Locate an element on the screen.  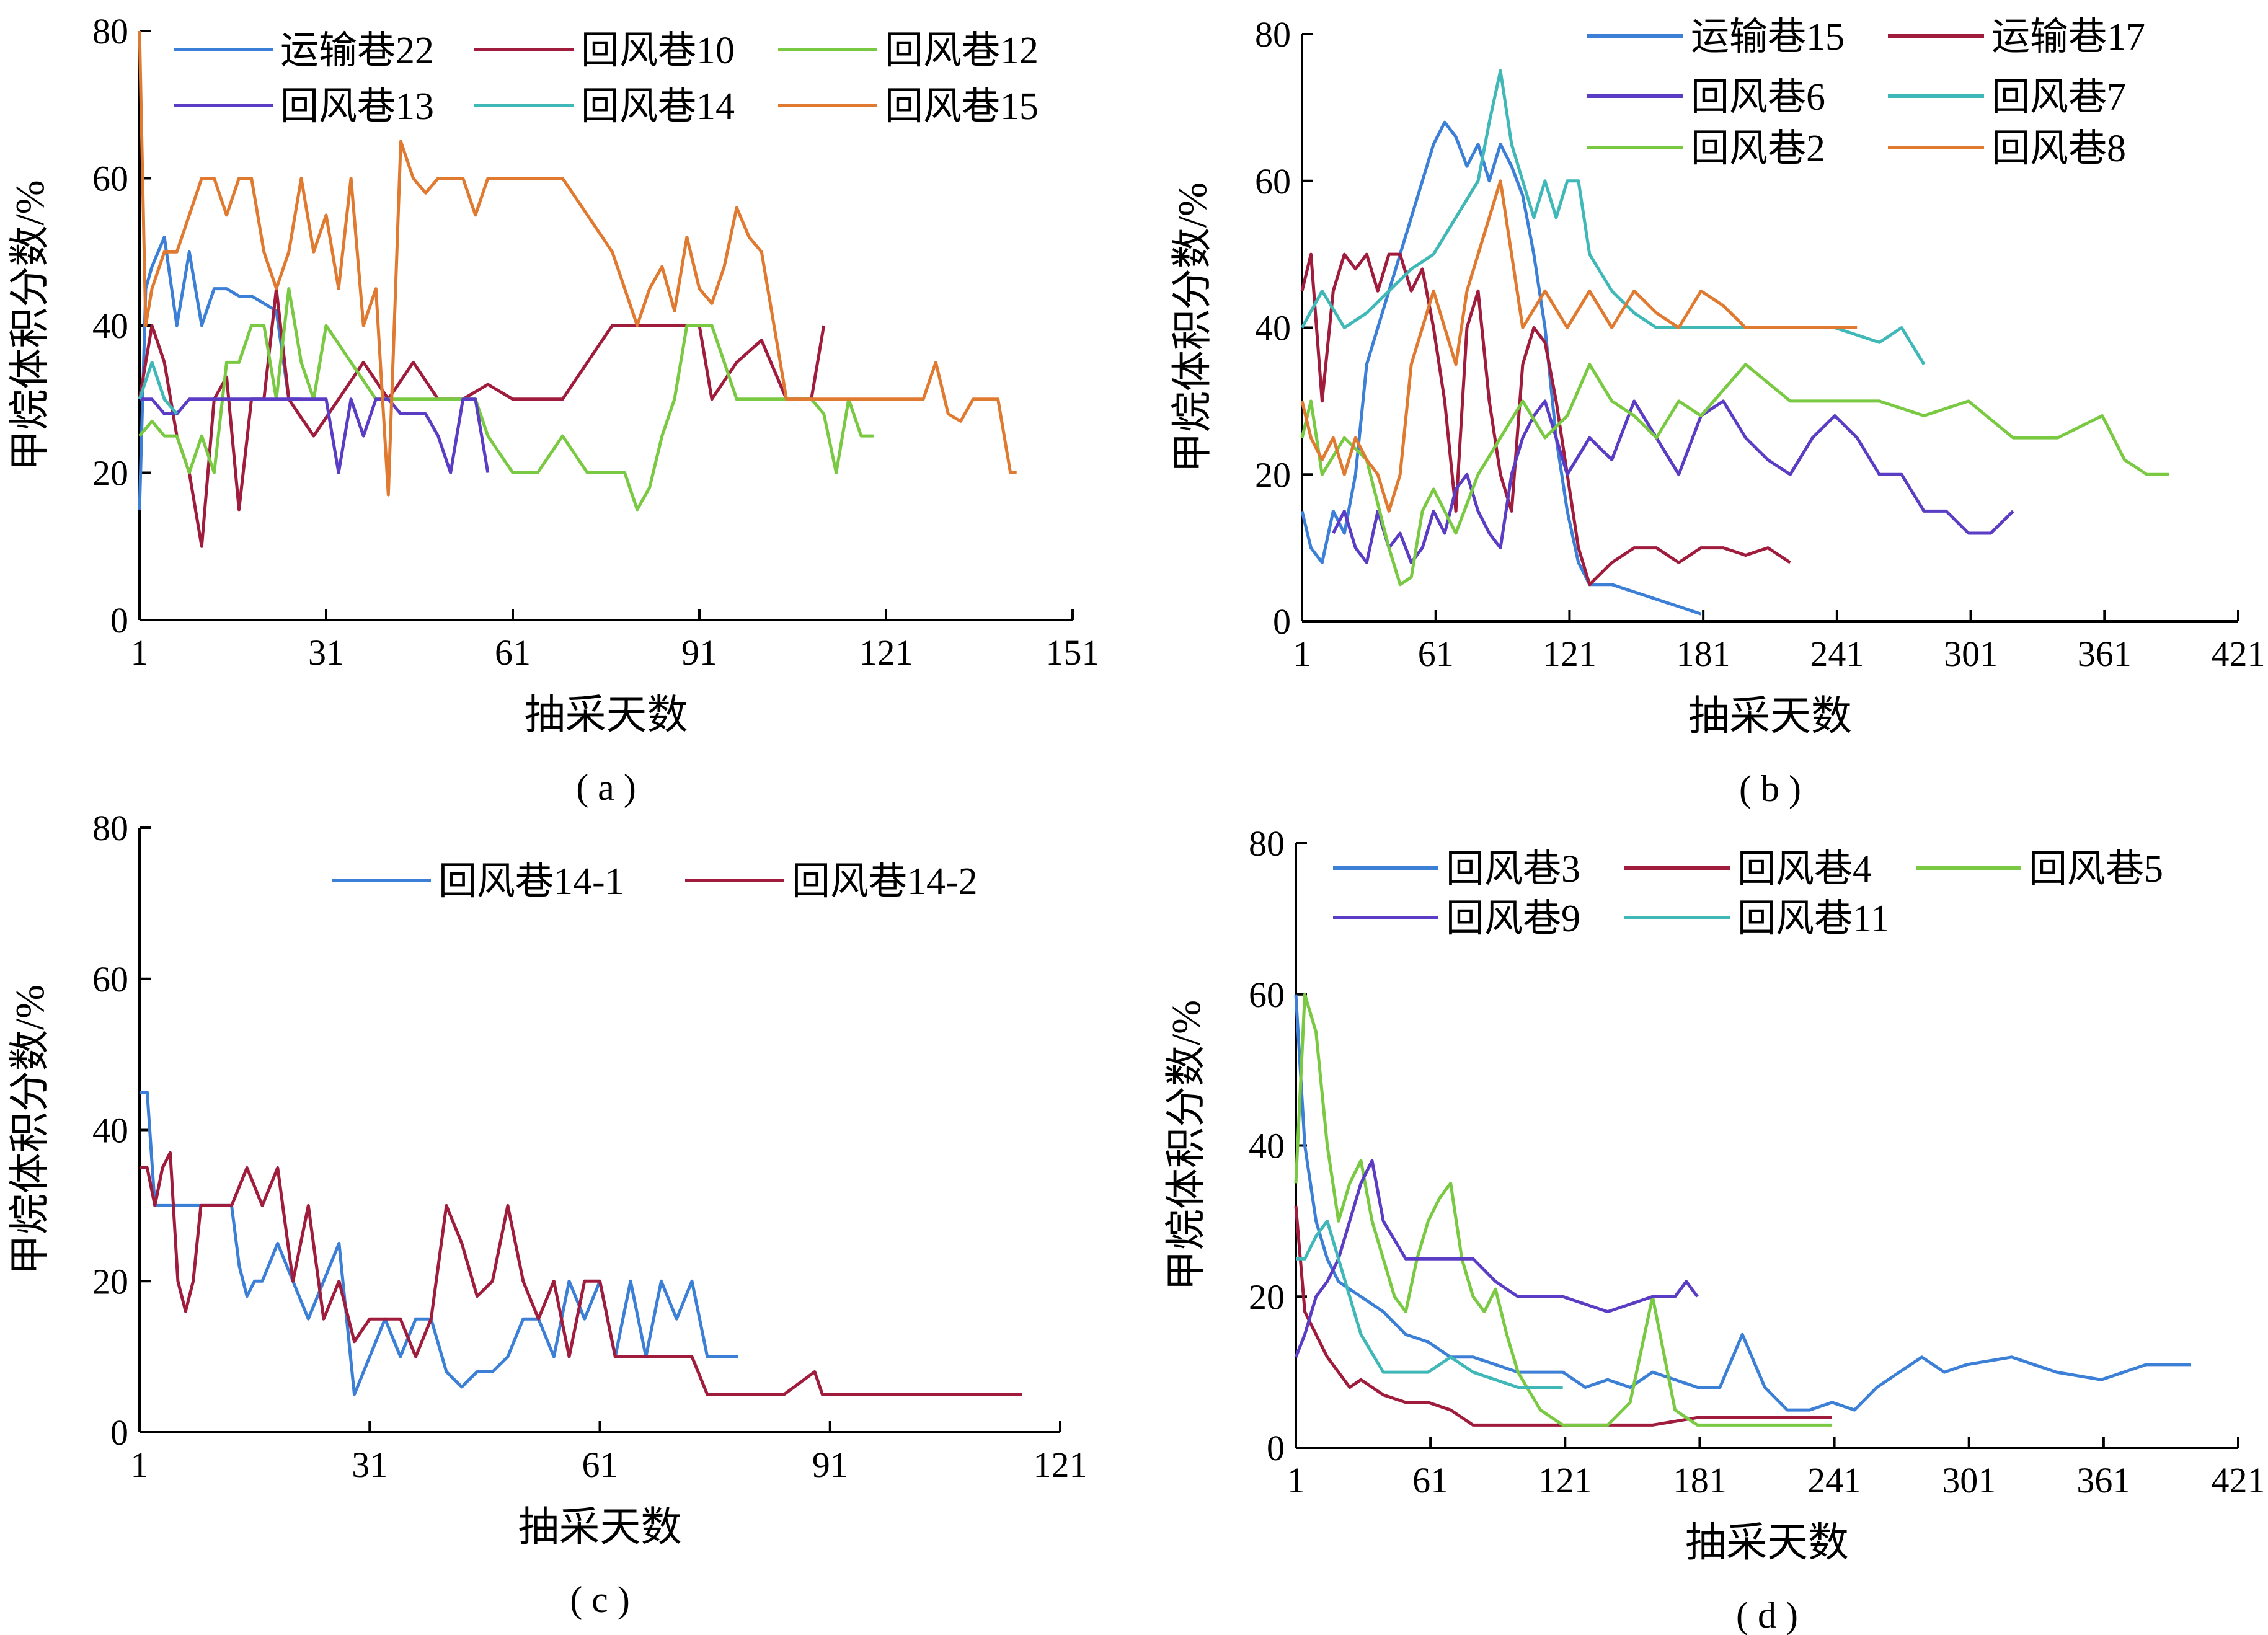
legend-entry: 回风巷9 is located at coordinates (1513, 919).